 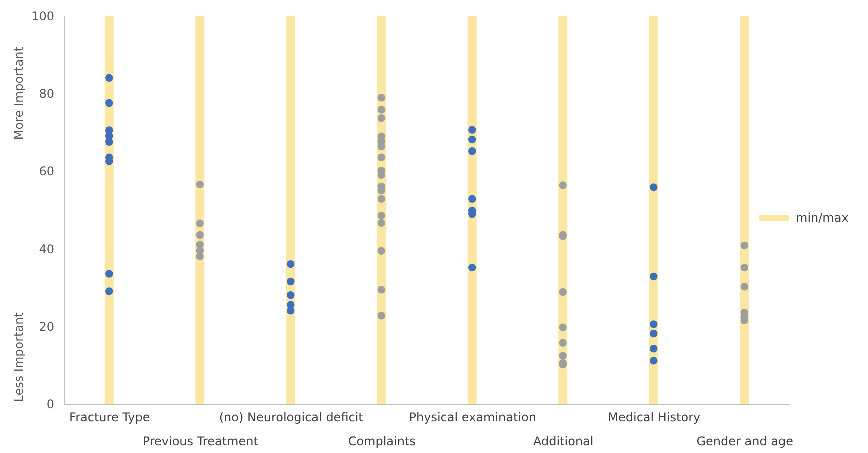 I want to click on x-tick-label: Gender and age, so click(x=745, y=441).